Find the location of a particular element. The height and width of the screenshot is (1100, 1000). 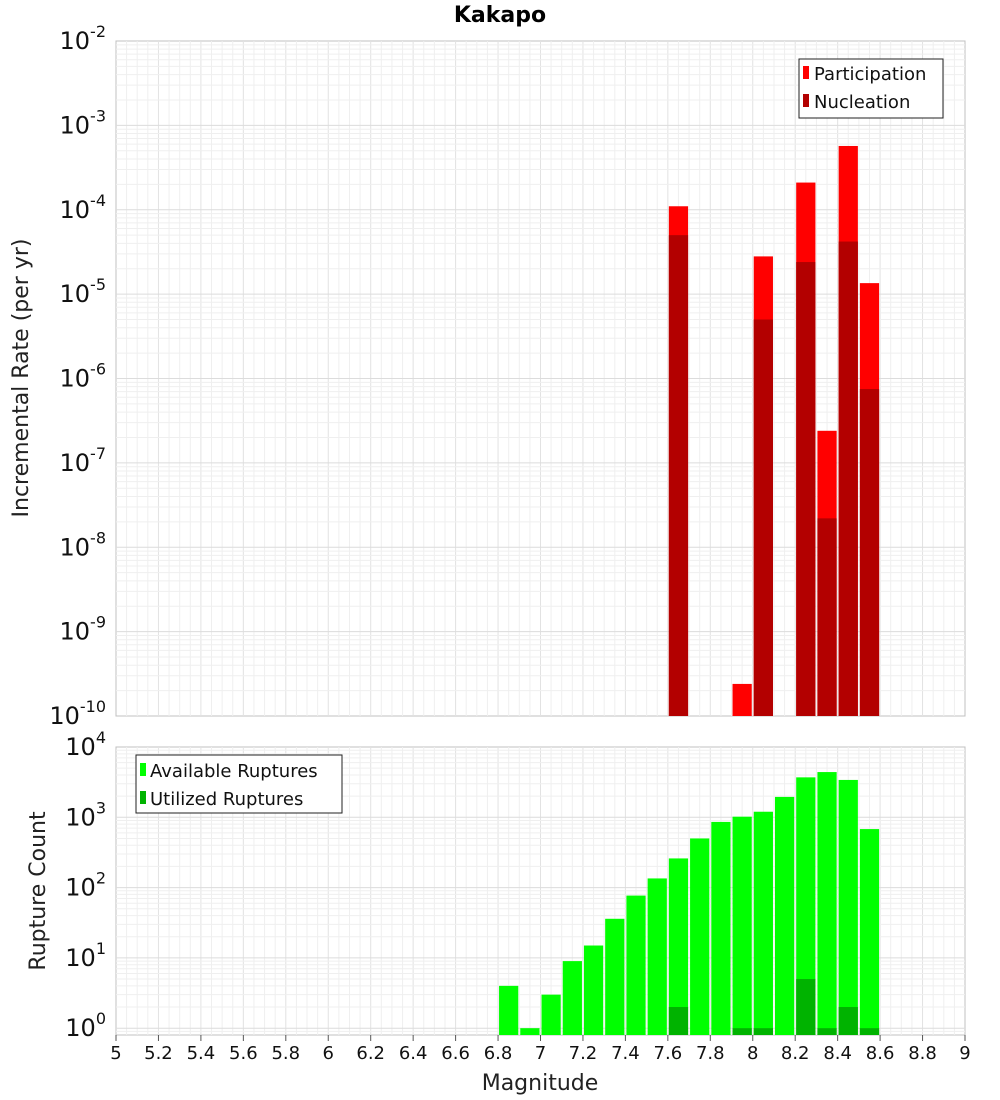

x-tick-label: 6.8 is located at coordinates (498, 1053).